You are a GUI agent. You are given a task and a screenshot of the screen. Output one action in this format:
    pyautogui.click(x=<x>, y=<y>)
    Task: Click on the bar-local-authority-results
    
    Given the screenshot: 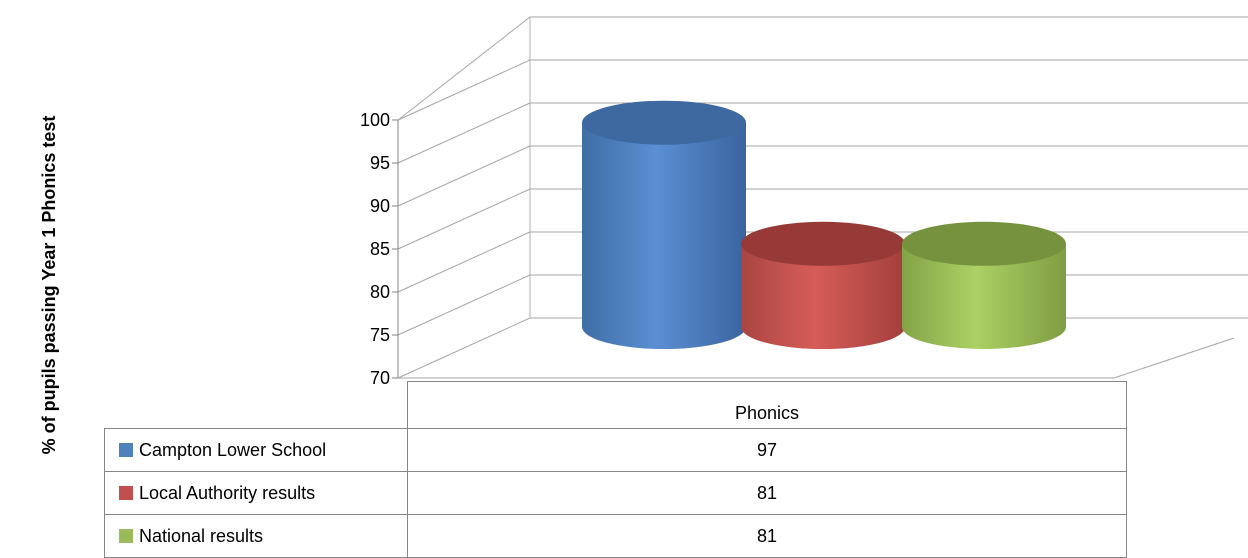 What is the action you would take?
    pyautogui.click(x=823, y=285)
    